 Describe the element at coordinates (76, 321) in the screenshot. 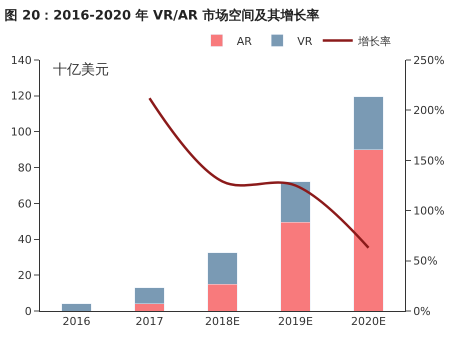

I see `x-tick-label: 2016` at that location.